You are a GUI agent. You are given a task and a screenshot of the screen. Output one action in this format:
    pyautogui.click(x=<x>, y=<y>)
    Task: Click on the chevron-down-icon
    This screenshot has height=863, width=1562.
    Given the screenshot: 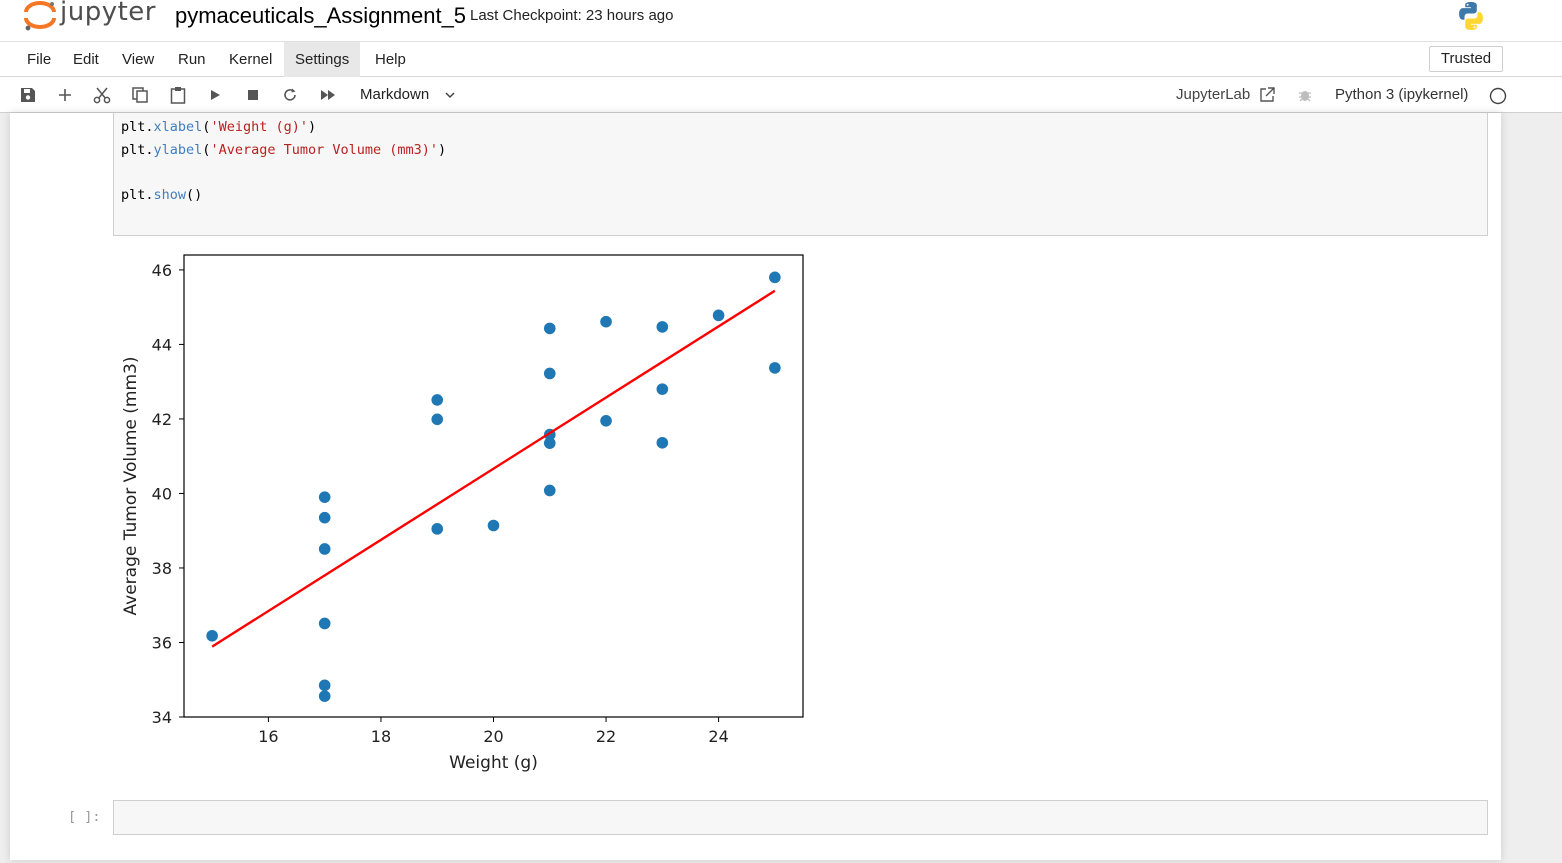 What is the action you would take?
    pyautogui.click(x=450, y=95)
    